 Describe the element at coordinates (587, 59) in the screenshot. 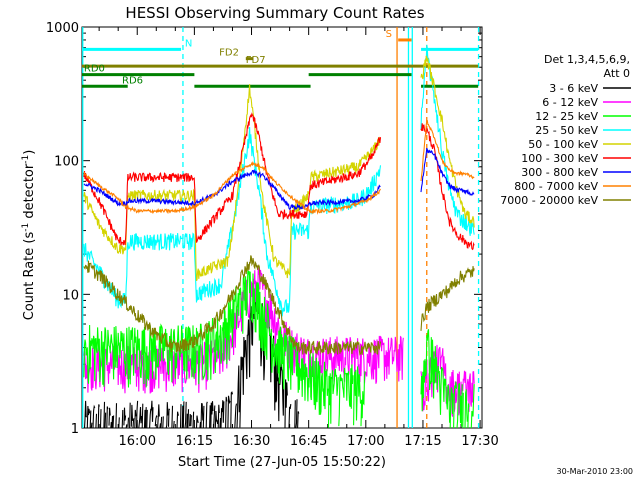

I see `legend-header-line1: Det 1,3,4,5,6,9,` at that location.